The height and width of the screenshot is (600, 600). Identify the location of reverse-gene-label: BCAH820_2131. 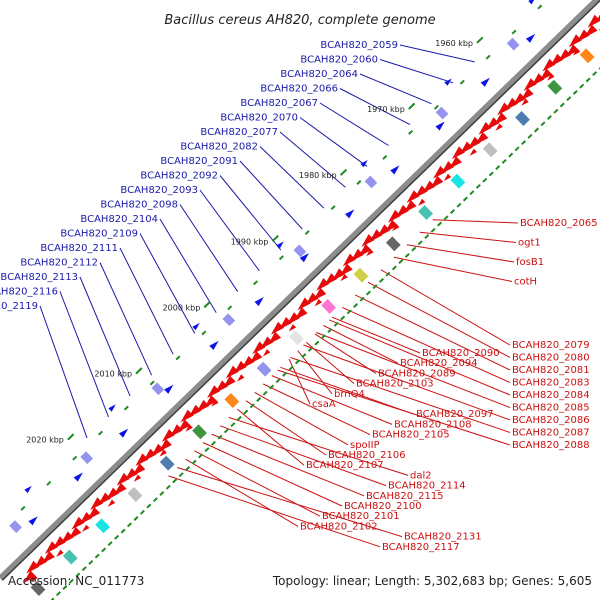
(443, 537).